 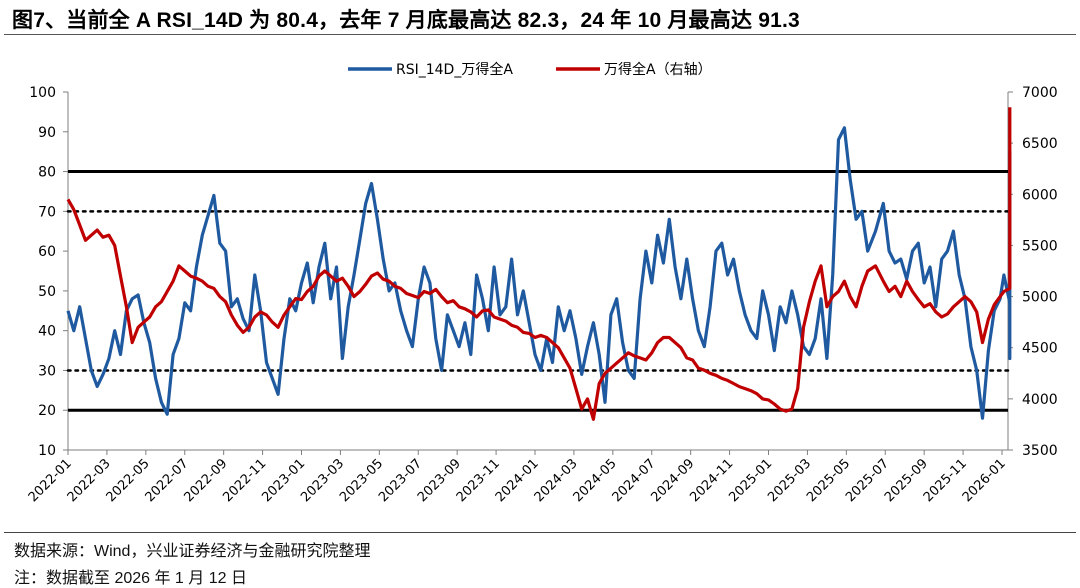 What do you see at coordinates (47, 292) in the screenshot?
I see `left-tick-label: 50` at bounding box center [47, 292].